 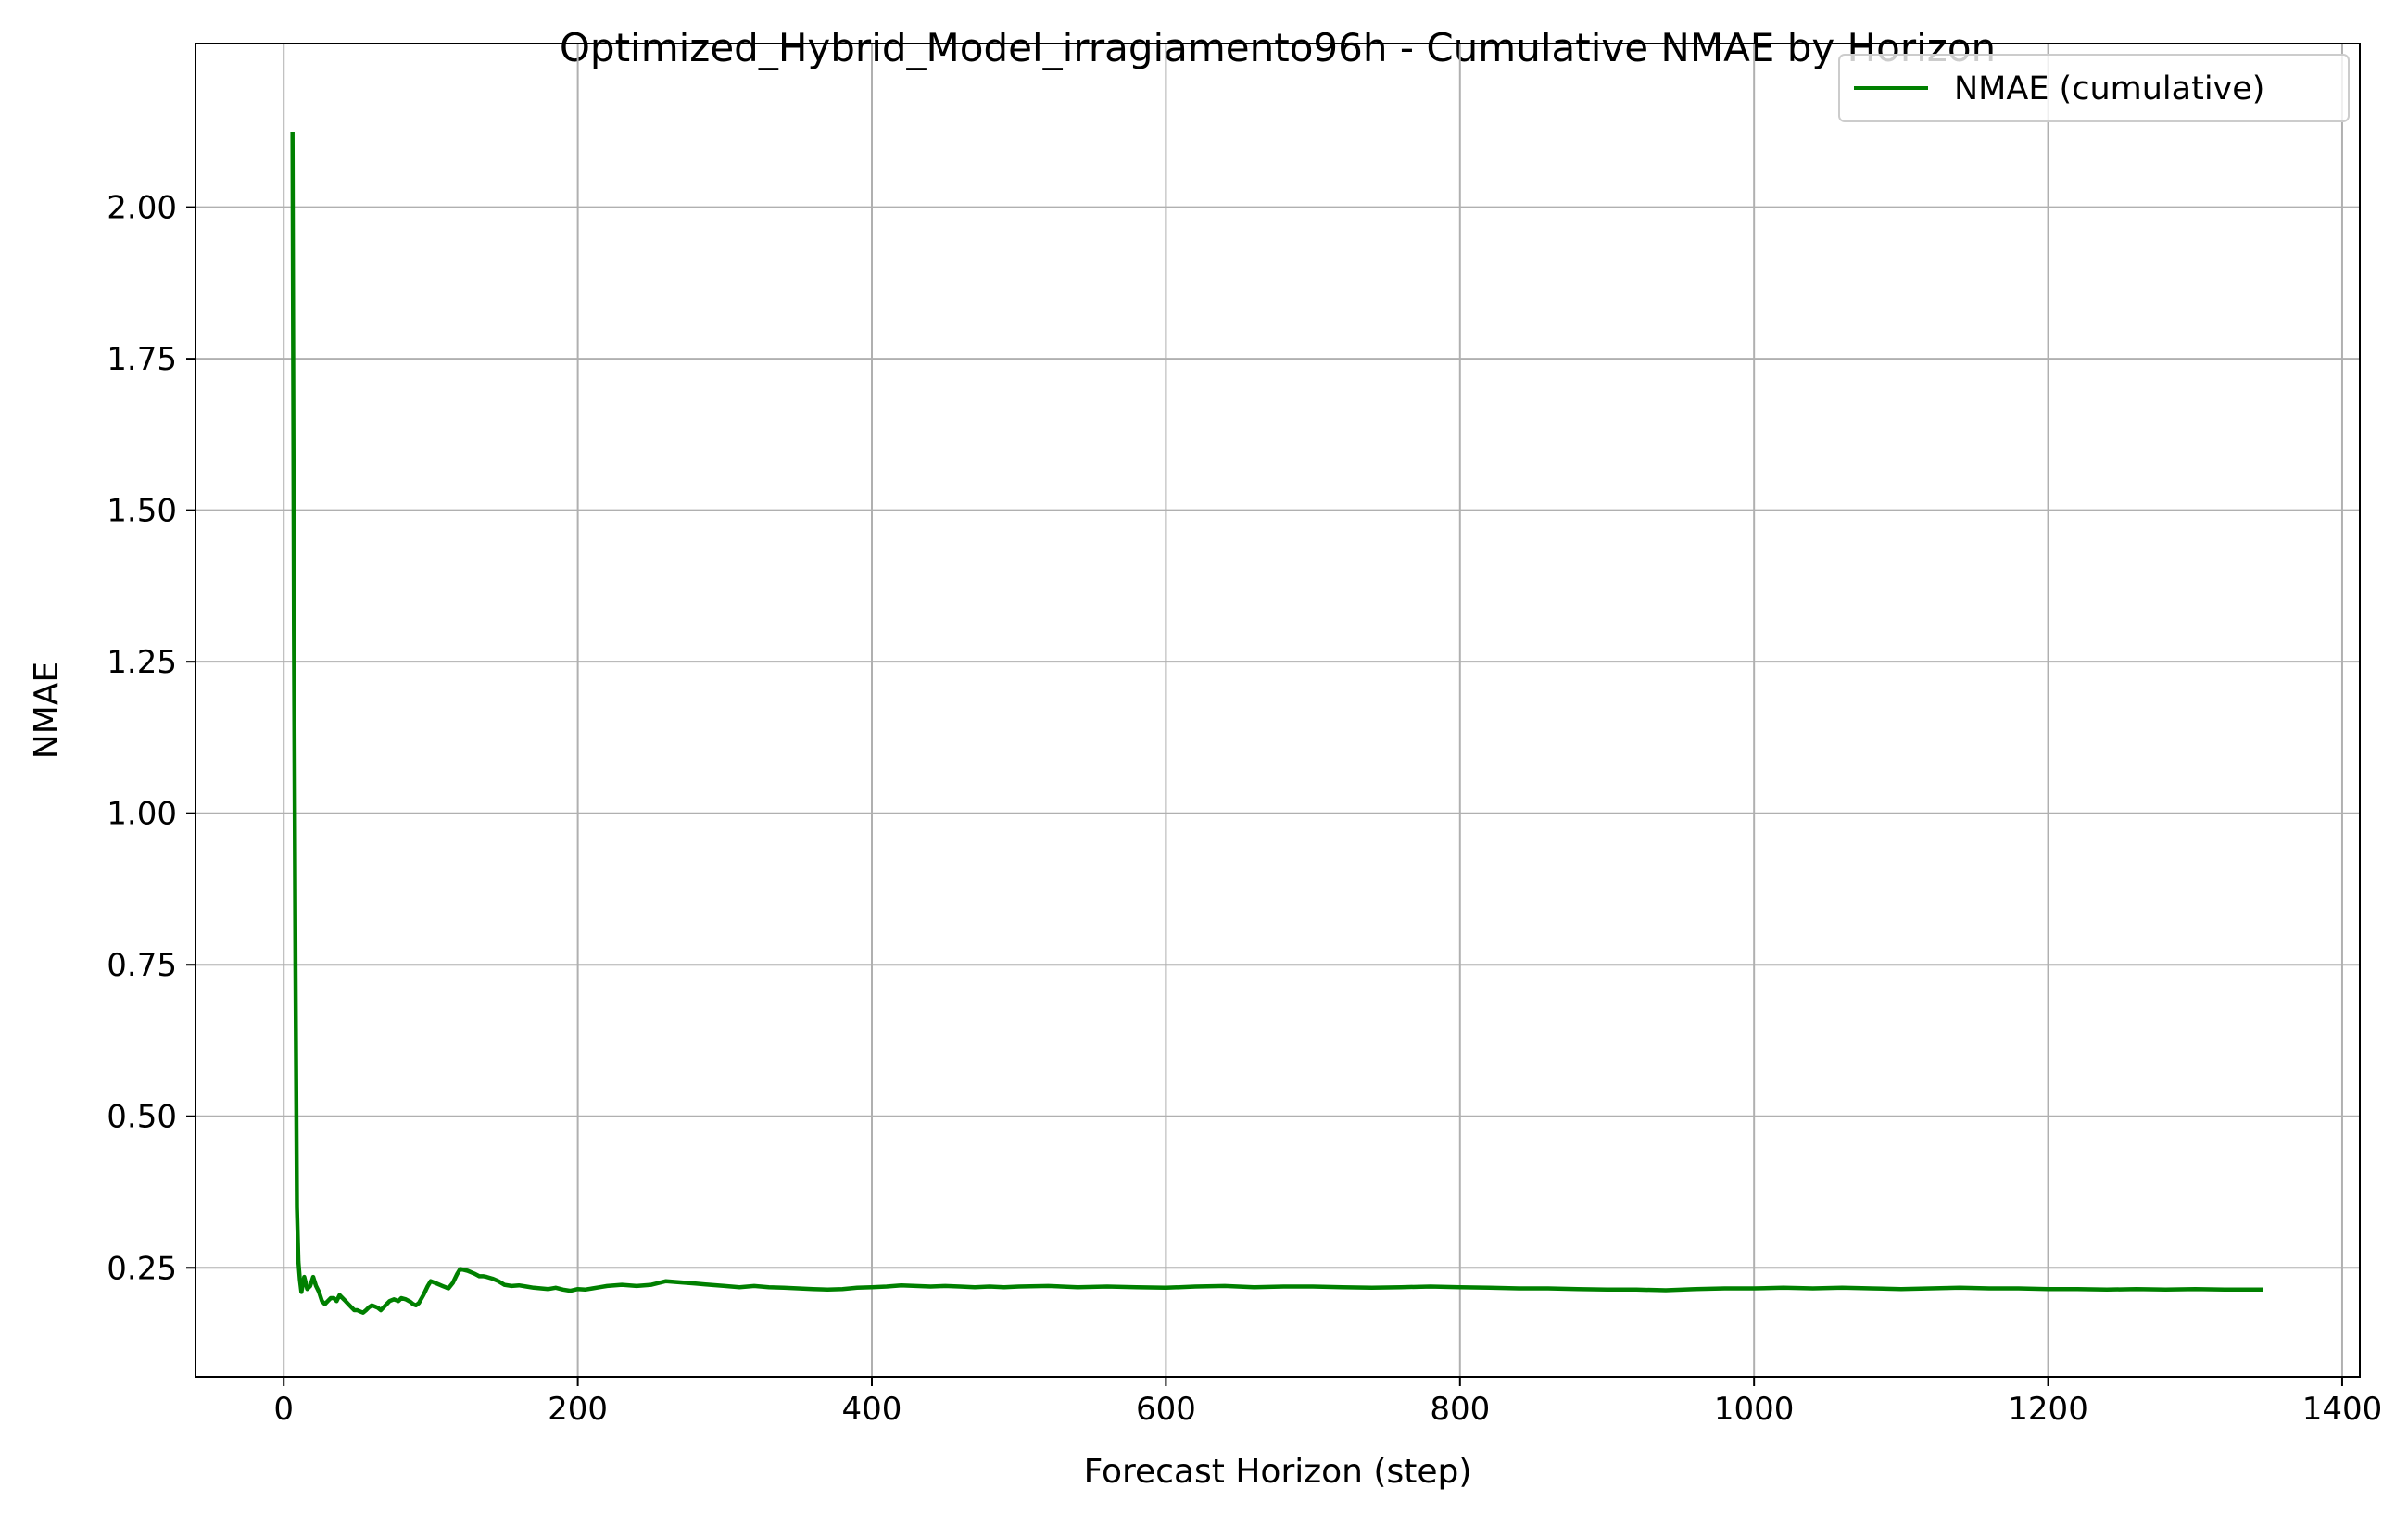 I want to click on x-tick-label: 600, so click(x=1166, y=1409).